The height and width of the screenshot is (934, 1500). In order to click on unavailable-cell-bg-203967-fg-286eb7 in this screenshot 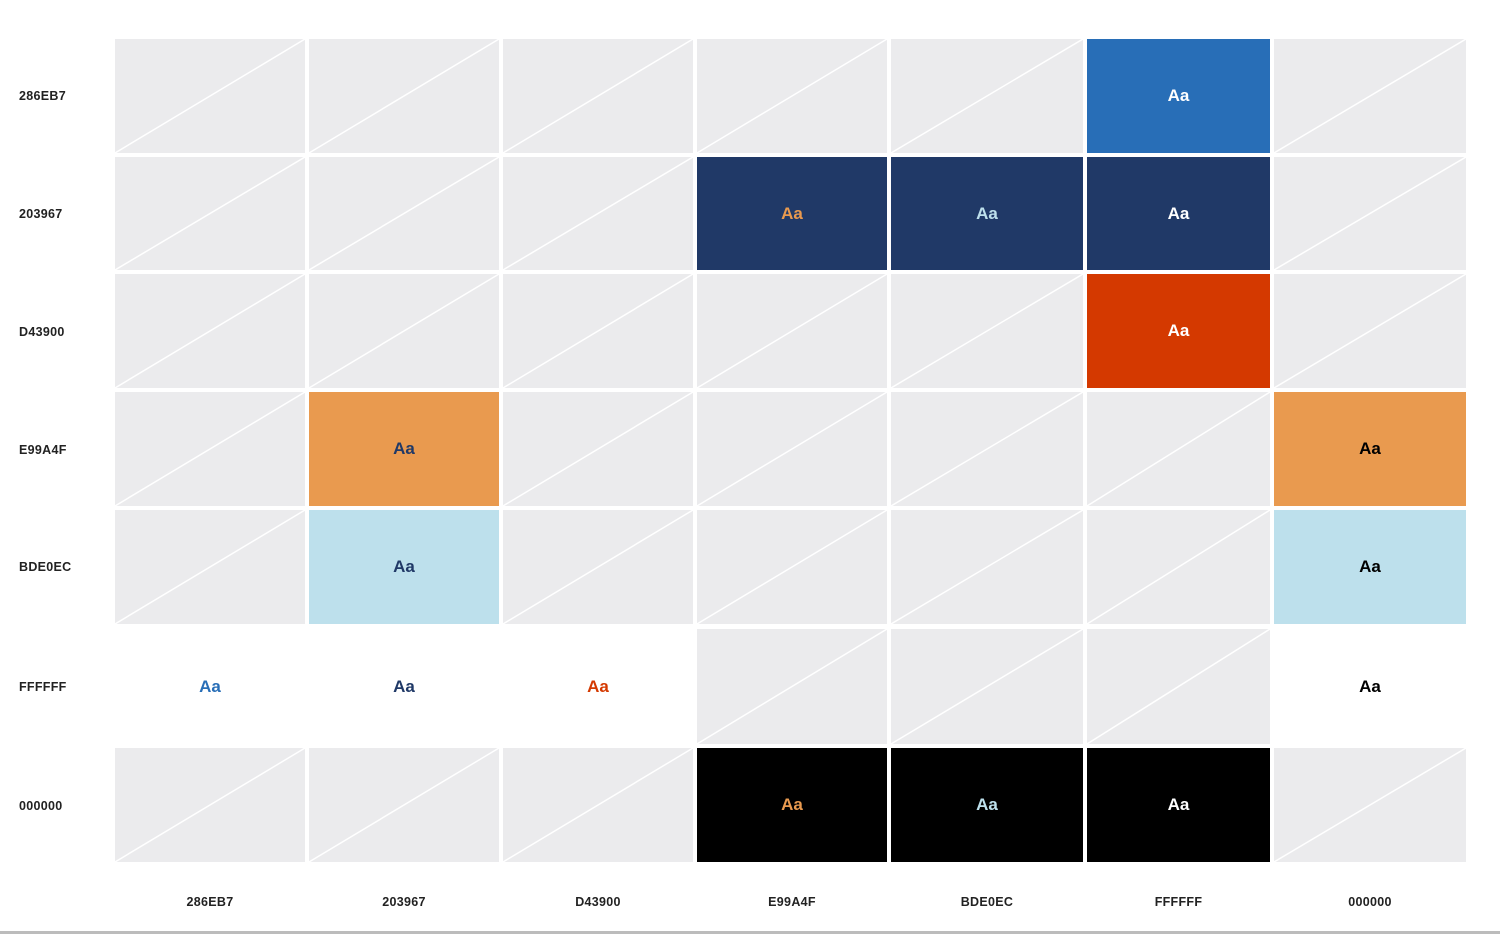, I will do `click(210, 213)`.